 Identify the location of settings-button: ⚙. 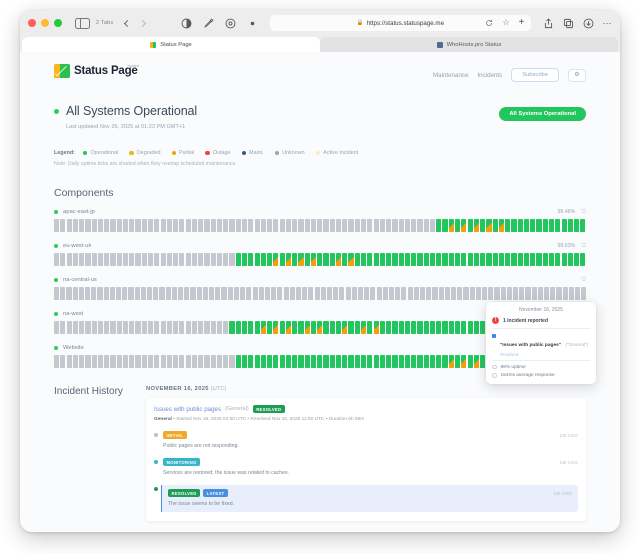
(577, 75).